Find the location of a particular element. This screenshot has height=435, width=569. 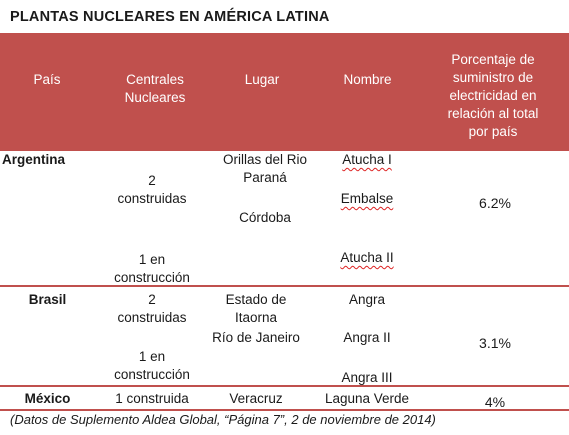

row-nombre: Angra is located at coordinates (367, 299).